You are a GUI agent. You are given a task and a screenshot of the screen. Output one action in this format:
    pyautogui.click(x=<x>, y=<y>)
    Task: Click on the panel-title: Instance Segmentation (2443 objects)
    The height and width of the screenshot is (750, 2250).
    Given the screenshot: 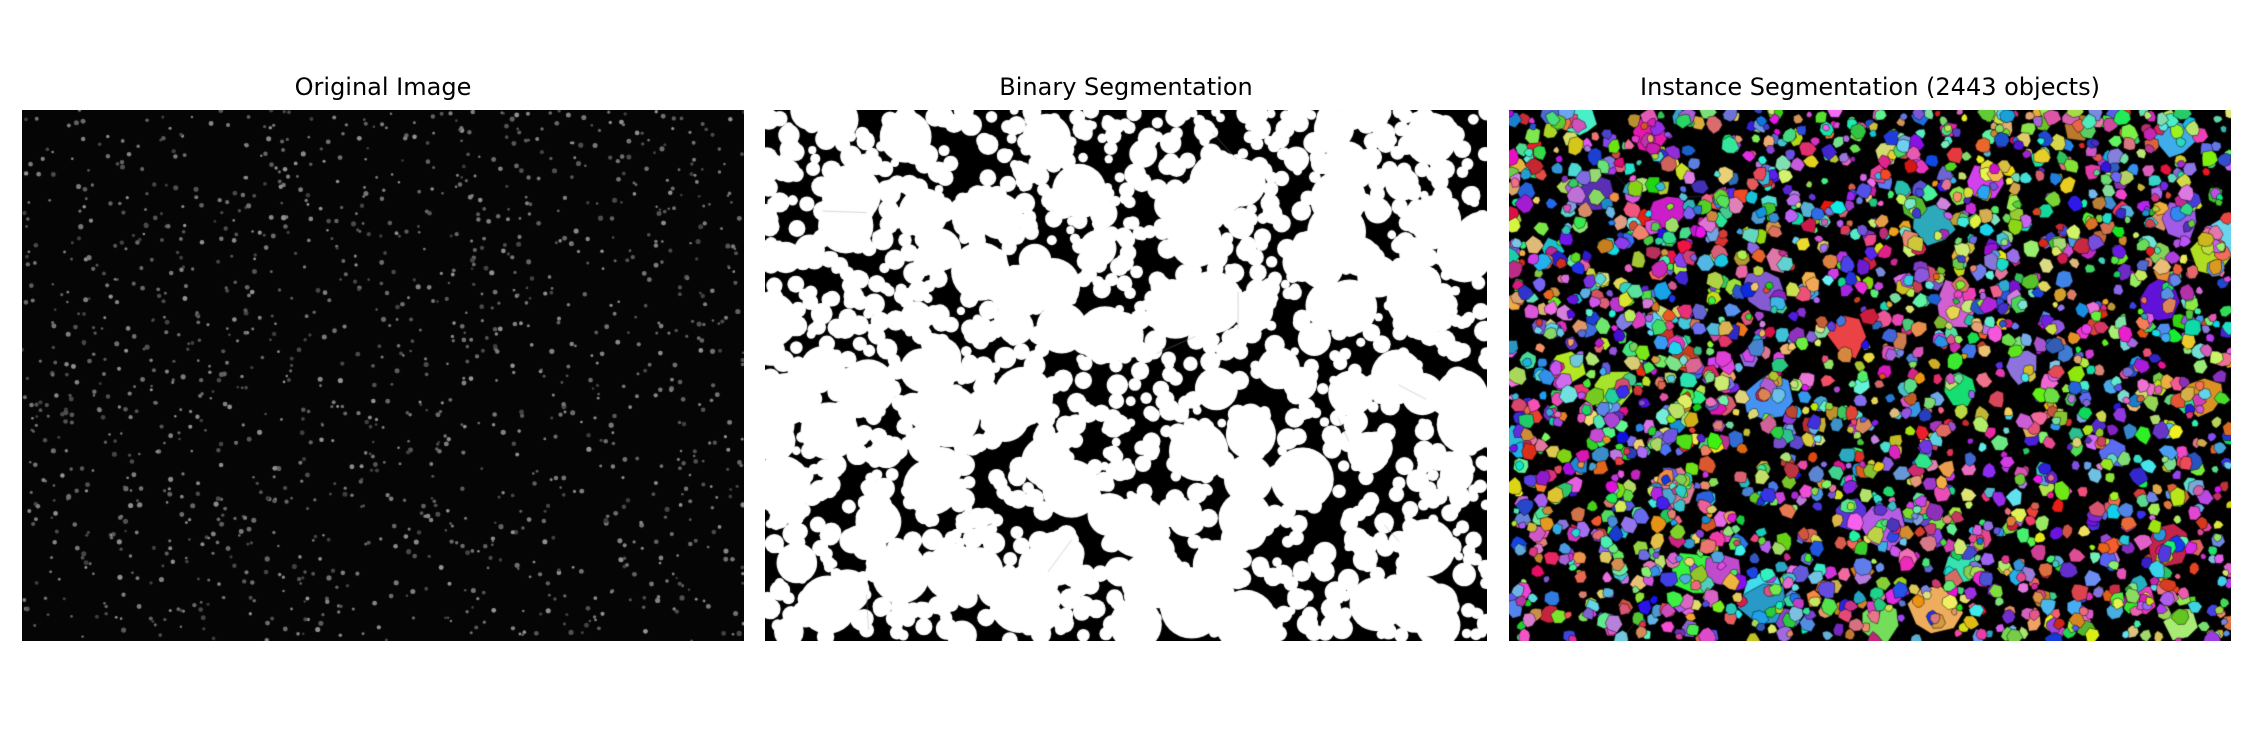 What is the action you would take?
    pyautogui.click(x=1870, y=87)
    